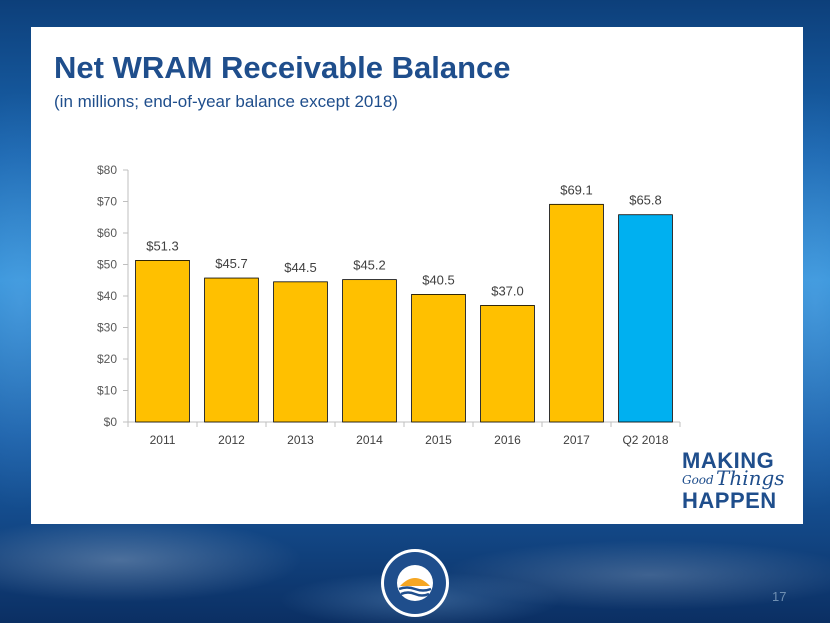 The image size is (830, 623). Describe the element at coordinates (729, 500) in the screenshot. I see `logo-happen: HAPPEN` at that location.